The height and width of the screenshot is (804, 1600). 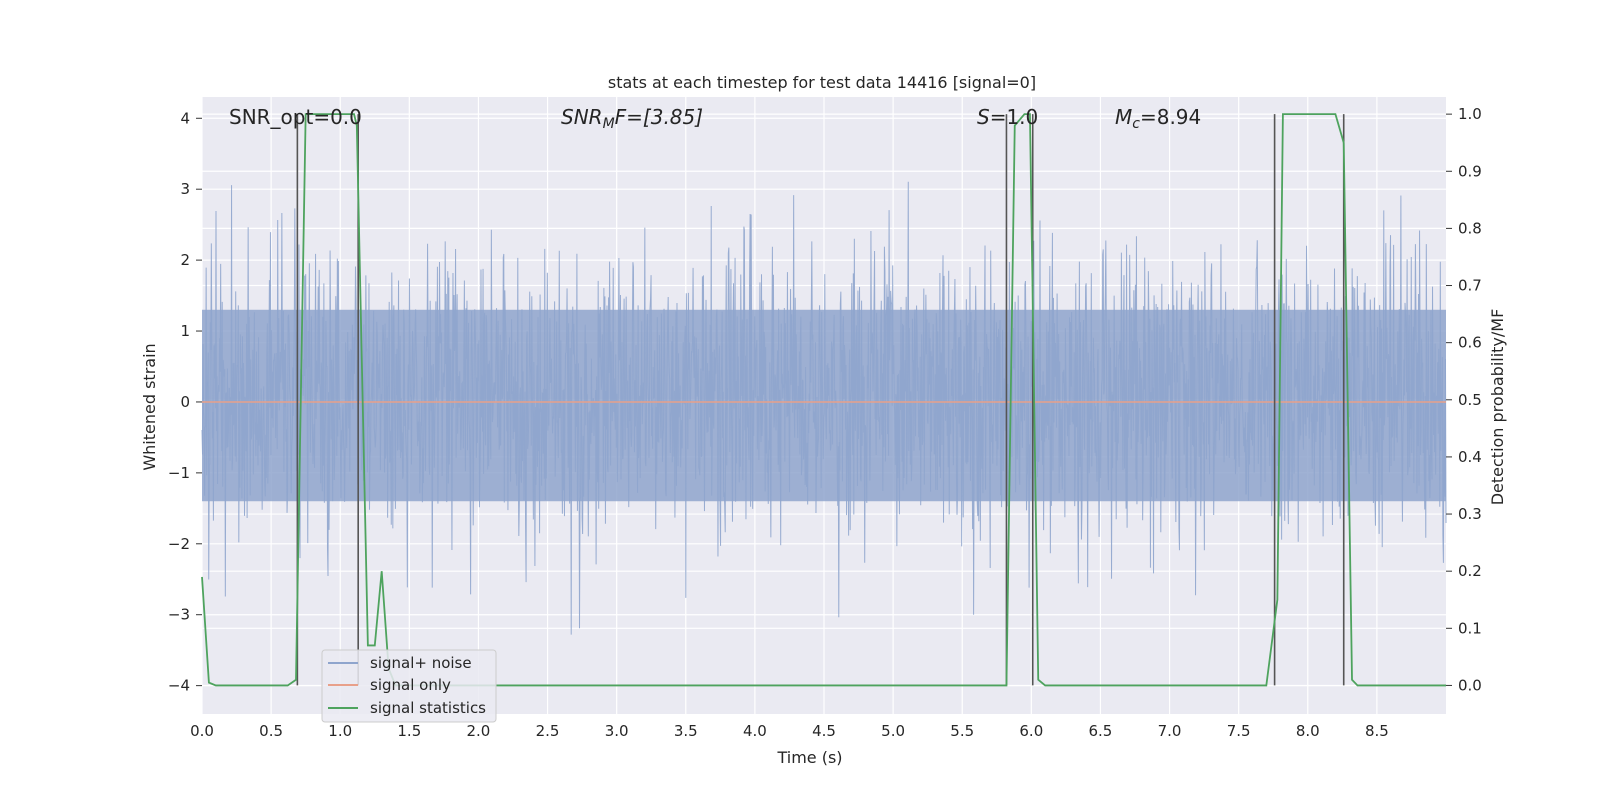 I want to click on x-tick-label: 5.0, so click(x=893, y=731).